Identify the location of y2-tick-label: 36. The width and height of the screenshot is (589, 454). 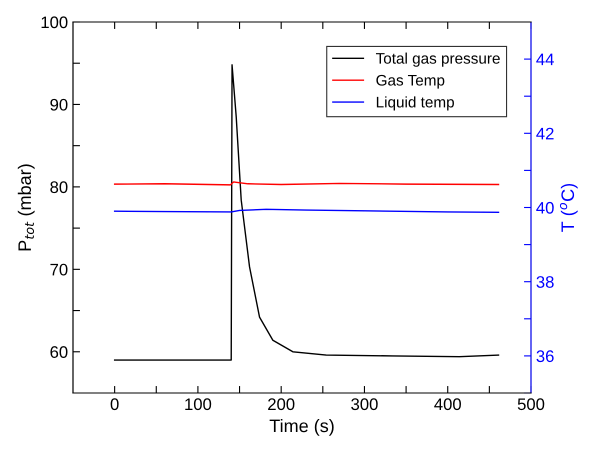
(545, 356).